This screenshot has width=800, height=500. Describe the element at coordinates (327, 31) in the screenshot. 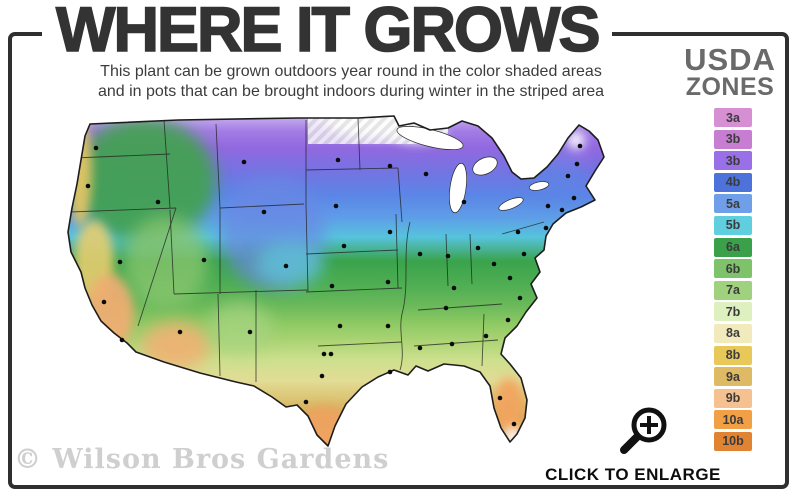

I see `page-title: WHERE IT GROWS` at that location.